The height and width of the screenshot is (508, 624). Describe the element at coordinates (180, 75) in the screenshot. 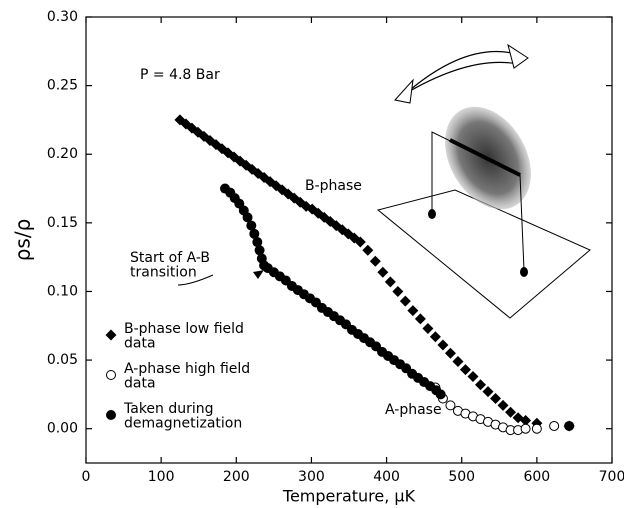

I see `annotation: P = 4.8 Bar` at that location.